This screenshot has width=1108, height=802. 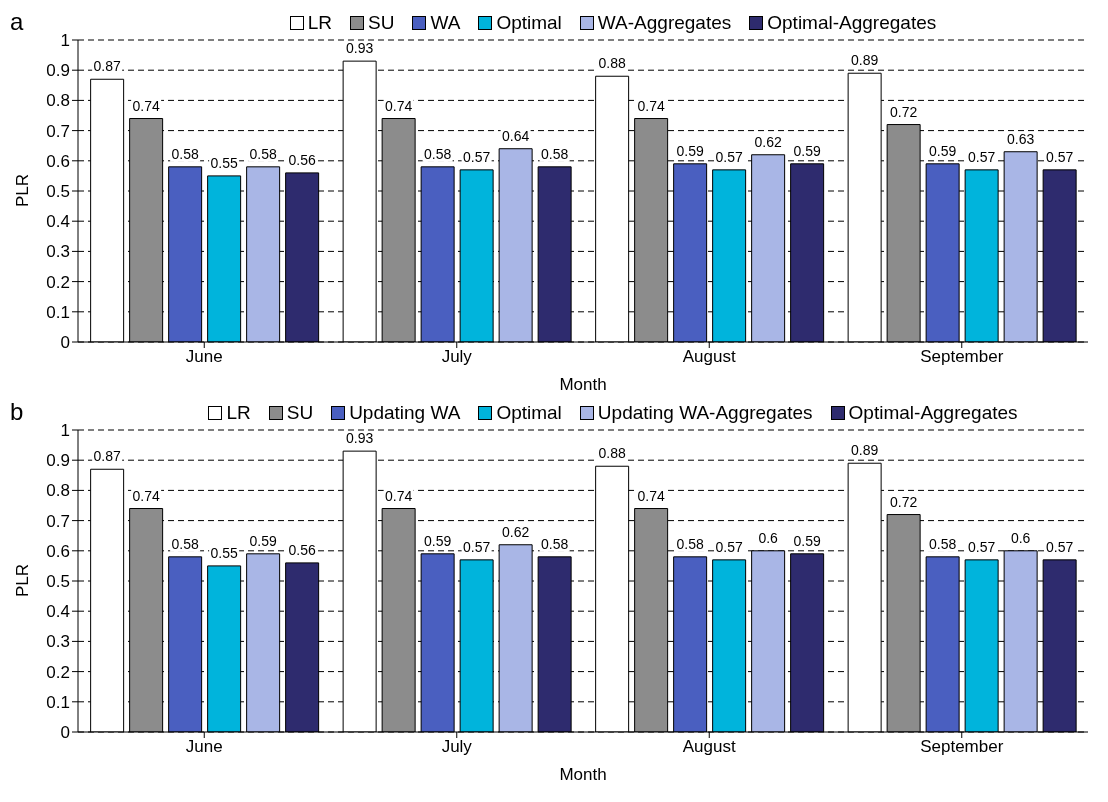 What do you see at coordinates (445, 23) in the screenshot?
I see `legend-label: WA` at bounding box center [445, 23].